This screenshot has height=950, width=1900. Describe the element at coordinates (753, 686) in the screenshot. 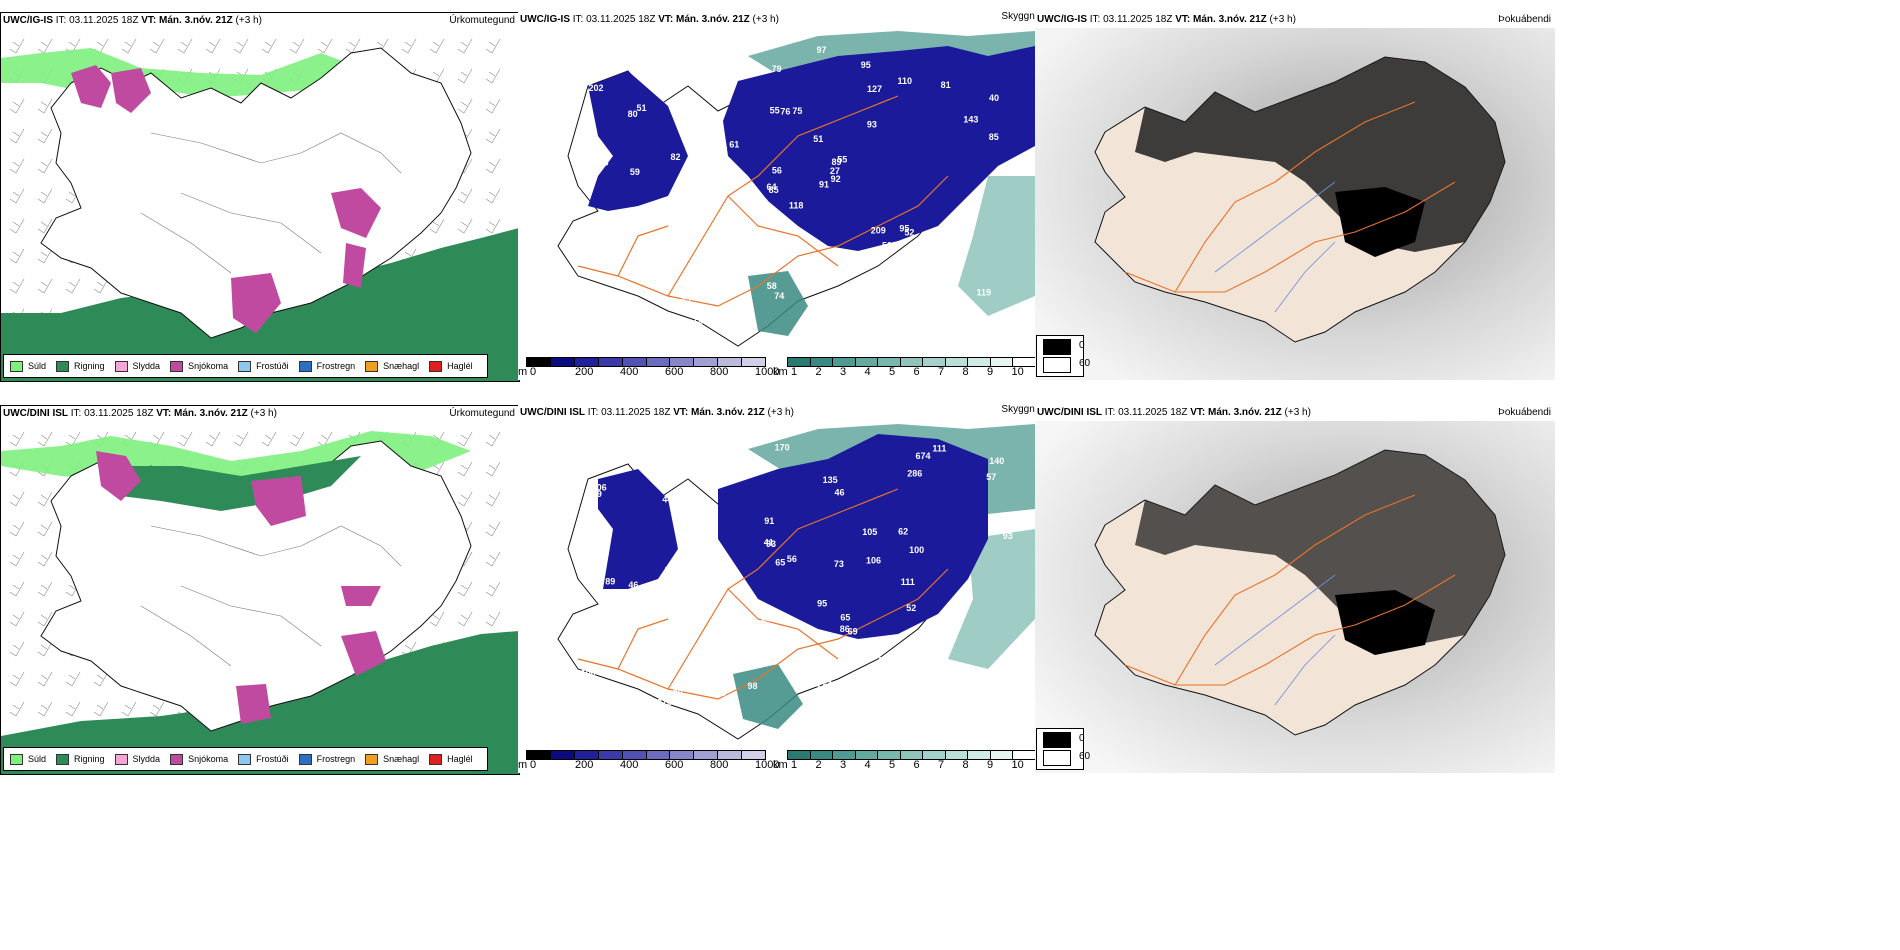

I see `ceiling-value-label: 98` at that location.